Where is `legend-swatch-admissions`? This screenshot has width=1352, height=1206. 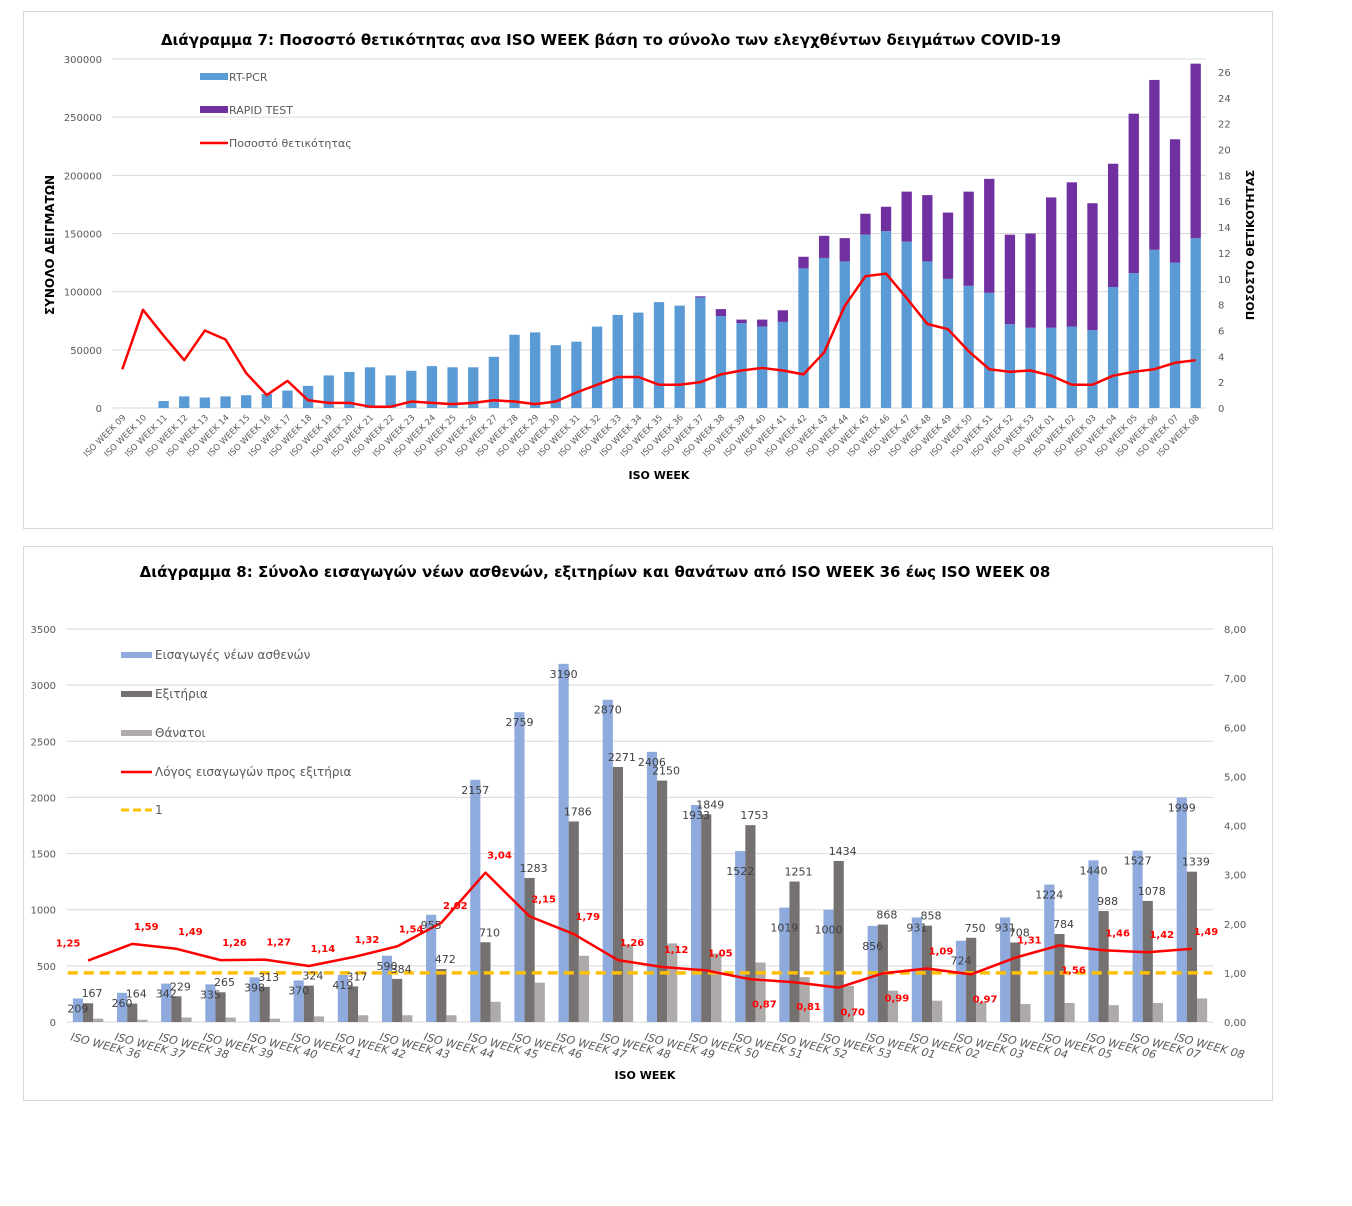 legend-swatch-admissions is located at coordinates (136, 655).